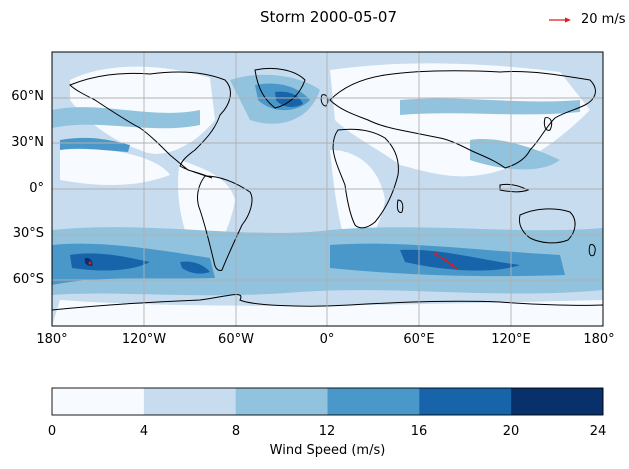  Describe the element at coordinates (327, 339) in the screenshot. I see `x-tick-0: 0°` at that location.